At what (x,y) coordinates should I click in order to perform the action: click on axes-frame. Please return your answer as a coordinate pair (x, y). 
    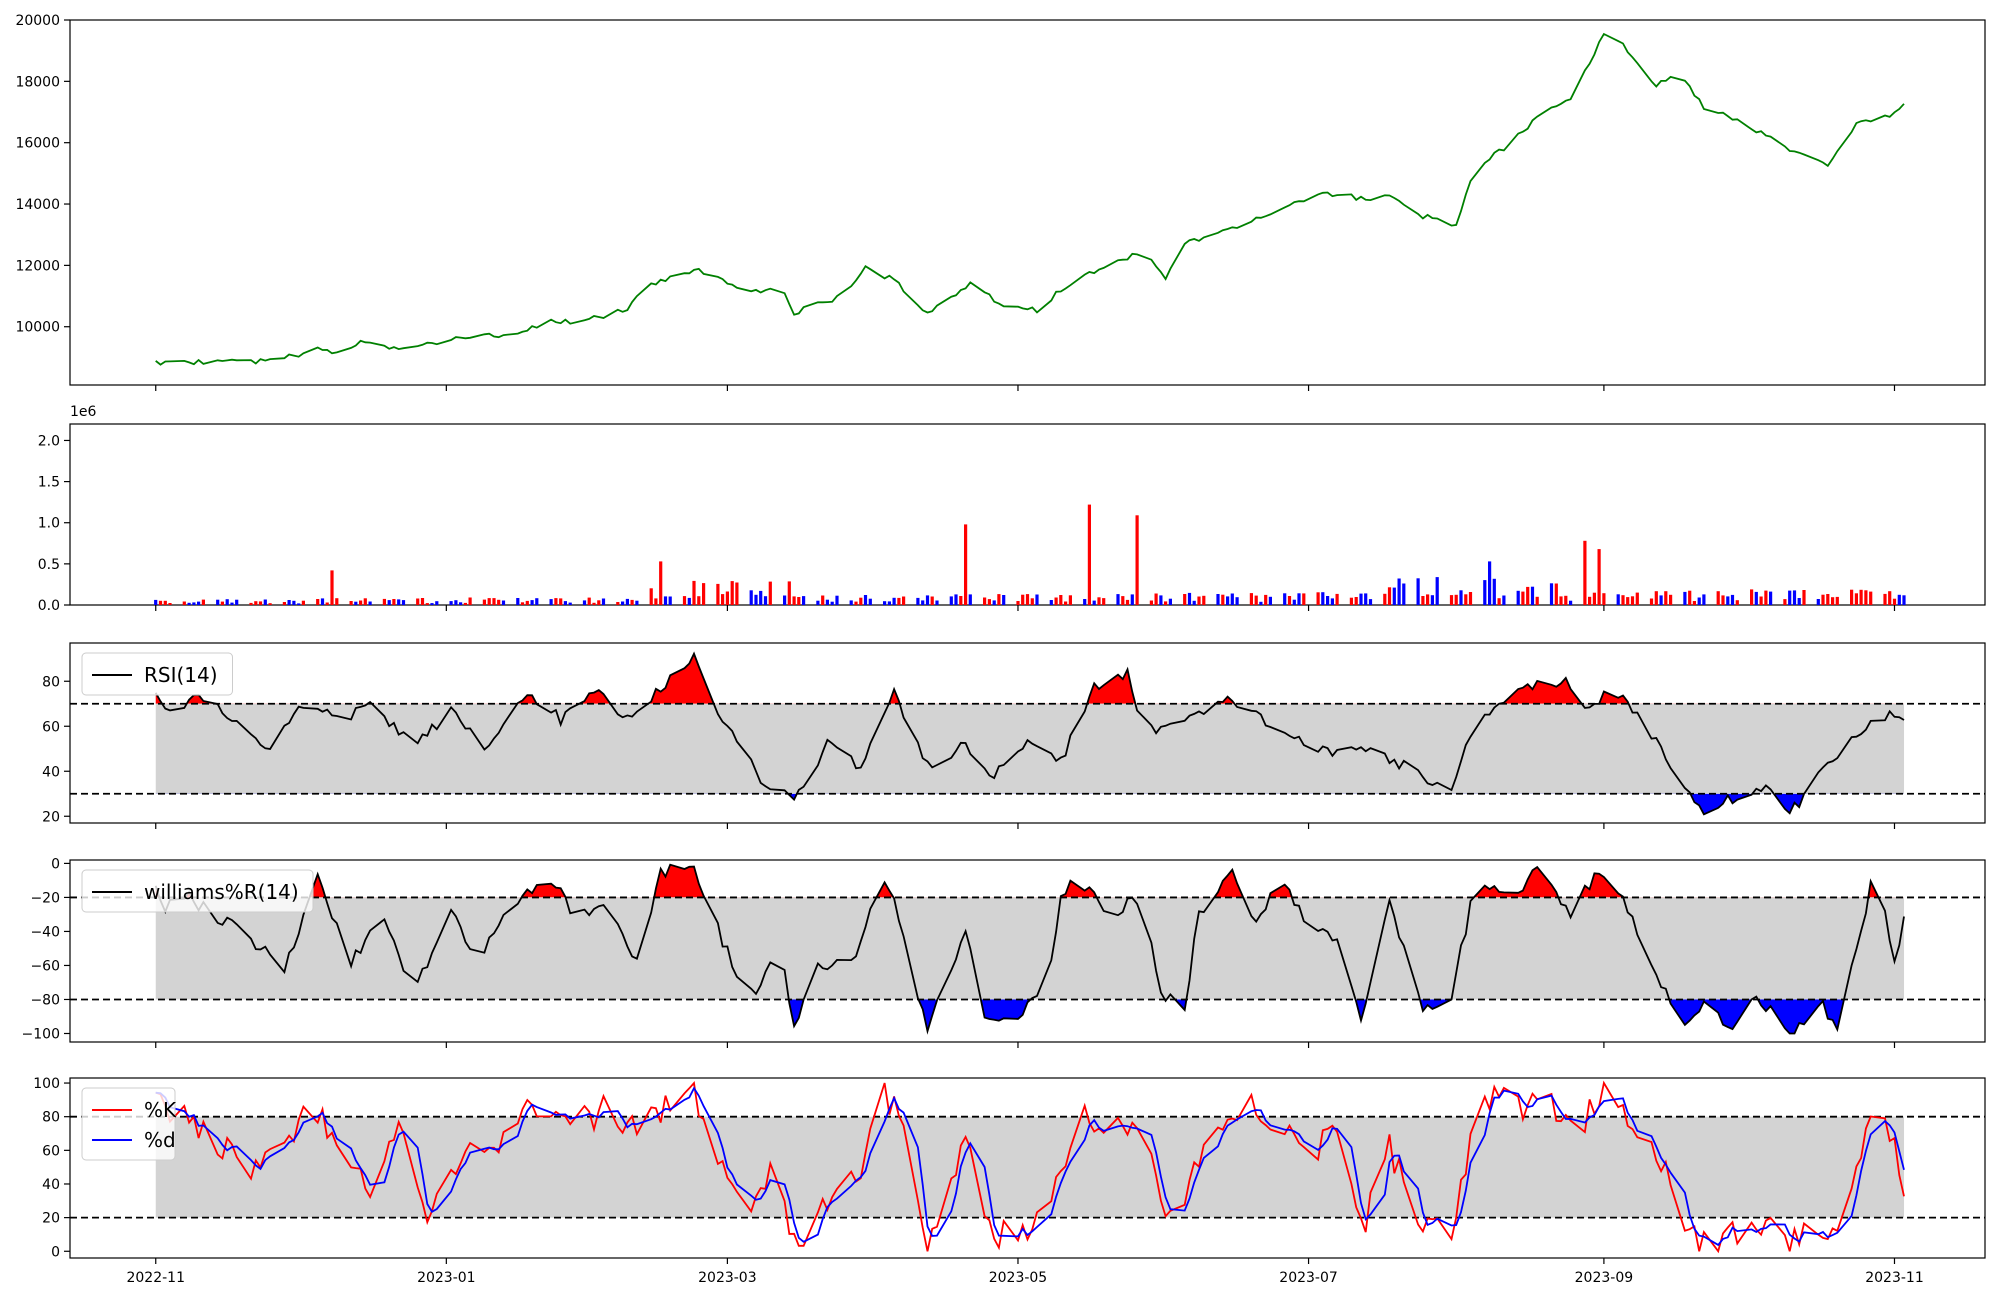
    Looking at the image, I should click on (1027, 1168).